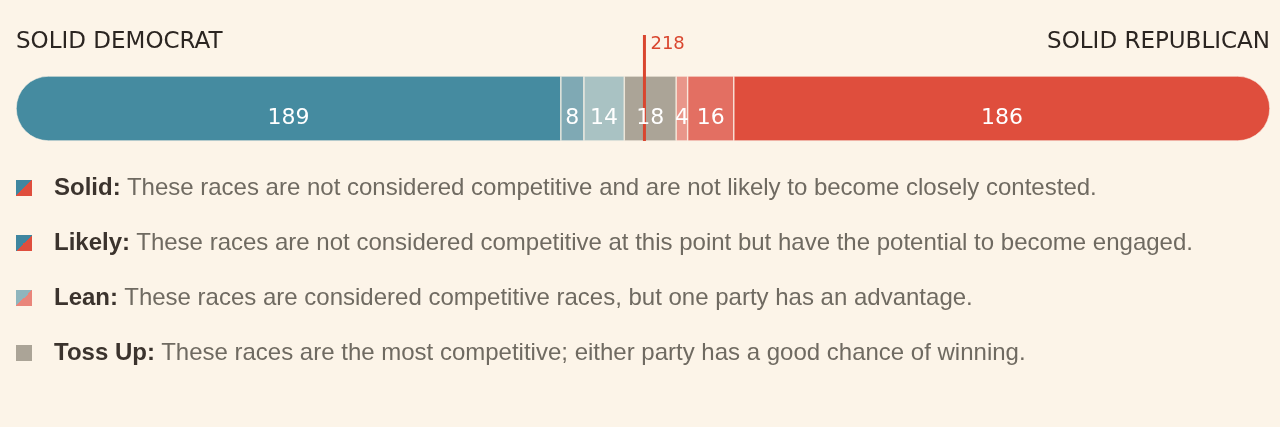 The width and height of the screenshot is (1280, 427). What do you see at coordinates (575, 187) in the screenshot?
I see `text: Solid: These races are not considered competitive and are not likely to become closely contested.` at bounding box center [575, 187].